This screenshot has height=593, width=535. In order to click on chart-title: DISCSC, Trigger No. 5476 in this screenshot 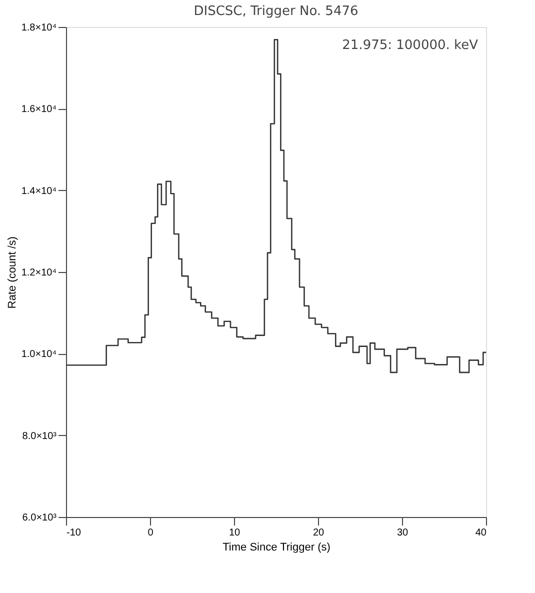, I will do `click(276, 11)`.